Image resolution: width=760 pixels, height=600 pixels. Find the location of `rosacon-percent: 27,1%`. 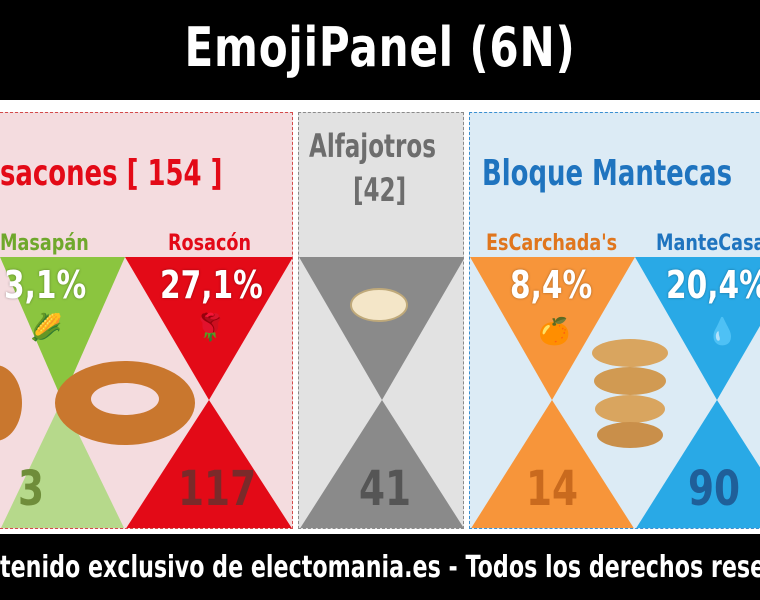

rosacon-percent: 27,1% is located at coordinates (211, 285).